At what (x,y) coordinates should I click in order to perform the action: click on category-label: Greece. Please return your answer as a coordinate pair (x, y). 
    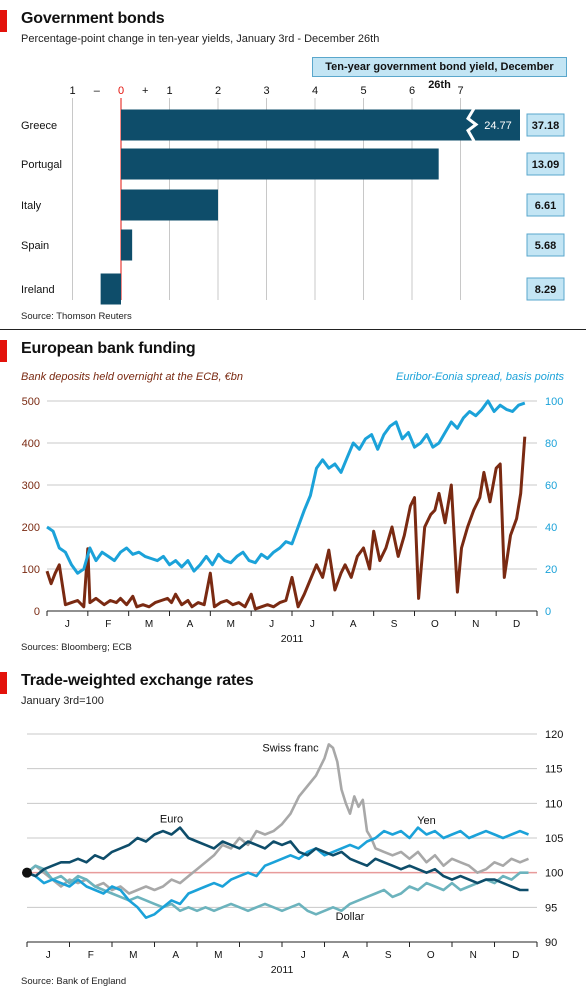
    Looking at the image, I should click on (39, 126).